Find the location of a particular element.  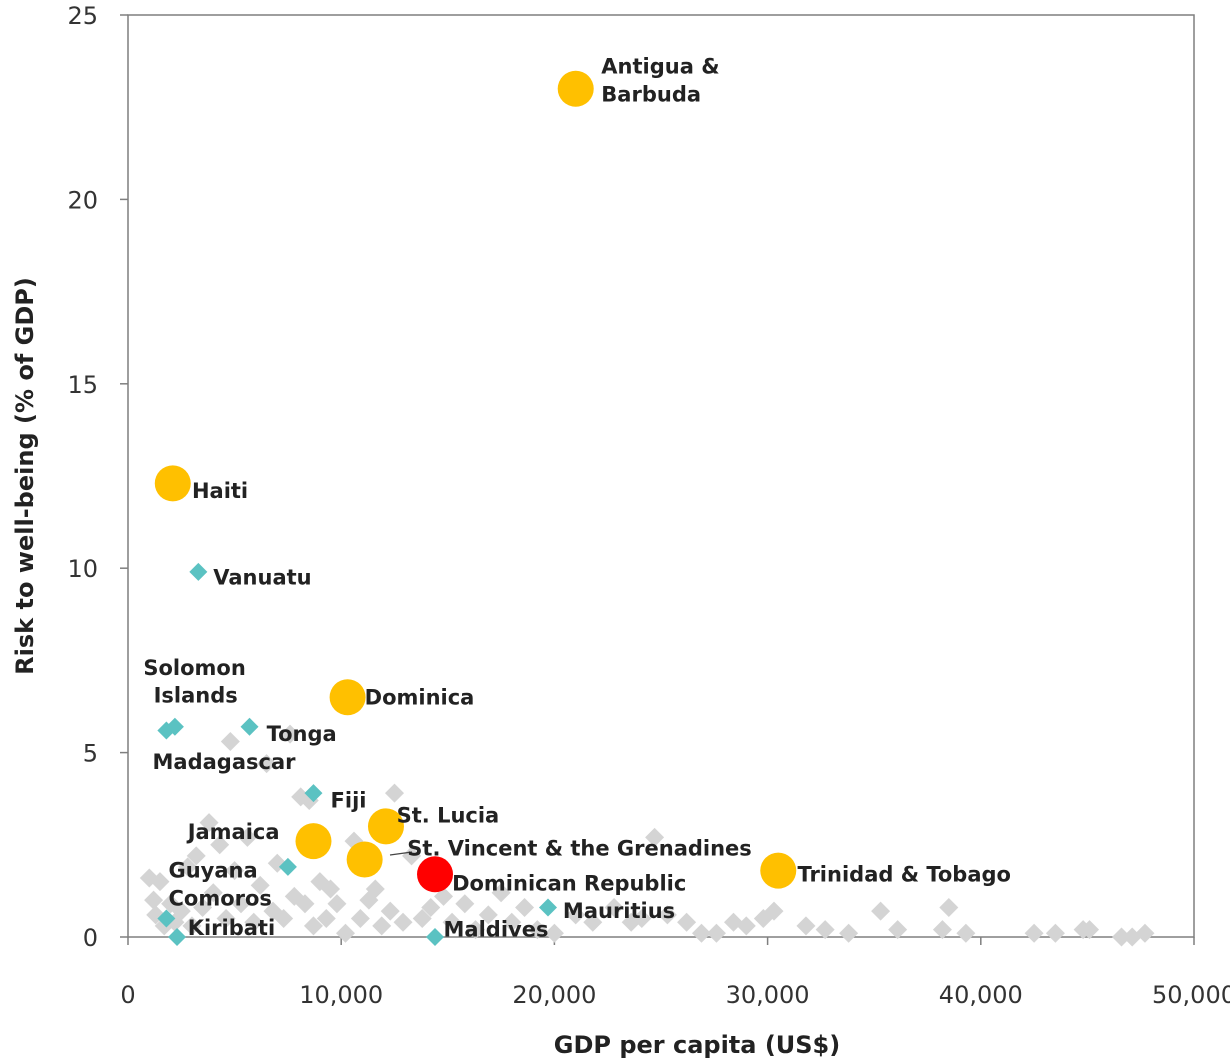

connectors-layer is located at coordinates (401, 853).